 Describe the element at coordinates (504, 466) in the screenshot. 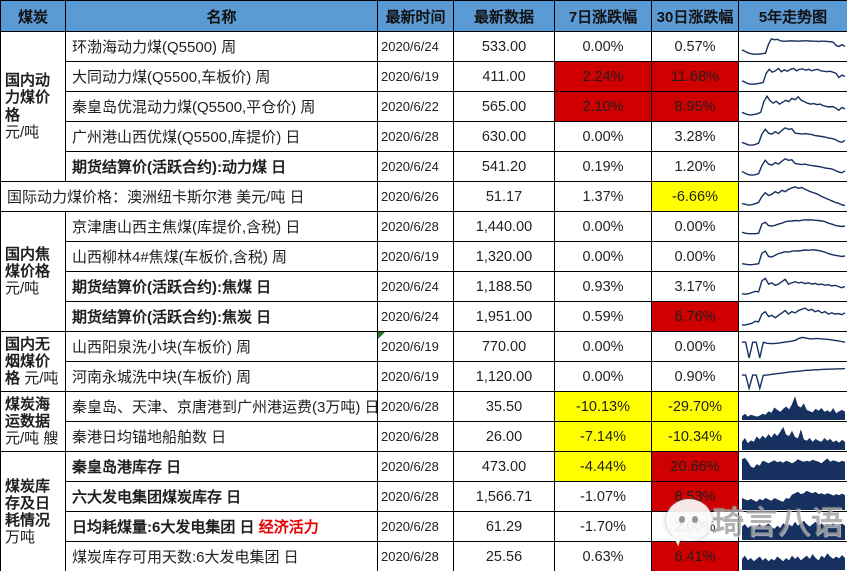

I see `latest-value: 473.00` at that location.